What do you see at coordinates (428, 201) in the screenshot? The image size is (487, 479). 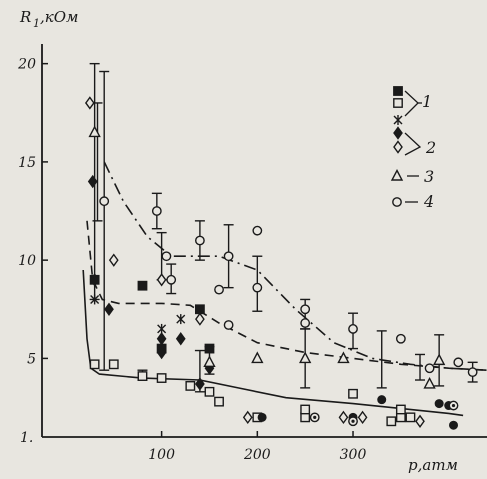 I see `legend-label-4: 4` at bounding box center [428, 201].